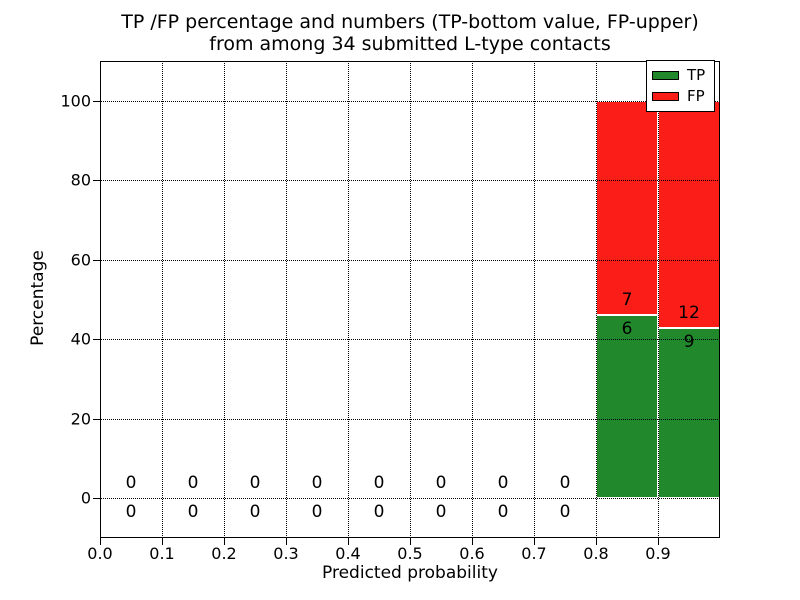 This screenshot has width=800, height=600. What do you see at coordinates (317, 512) in the screenshot?
I see `tp-count-label-0.3: 0` at bounding box center [317, 512].